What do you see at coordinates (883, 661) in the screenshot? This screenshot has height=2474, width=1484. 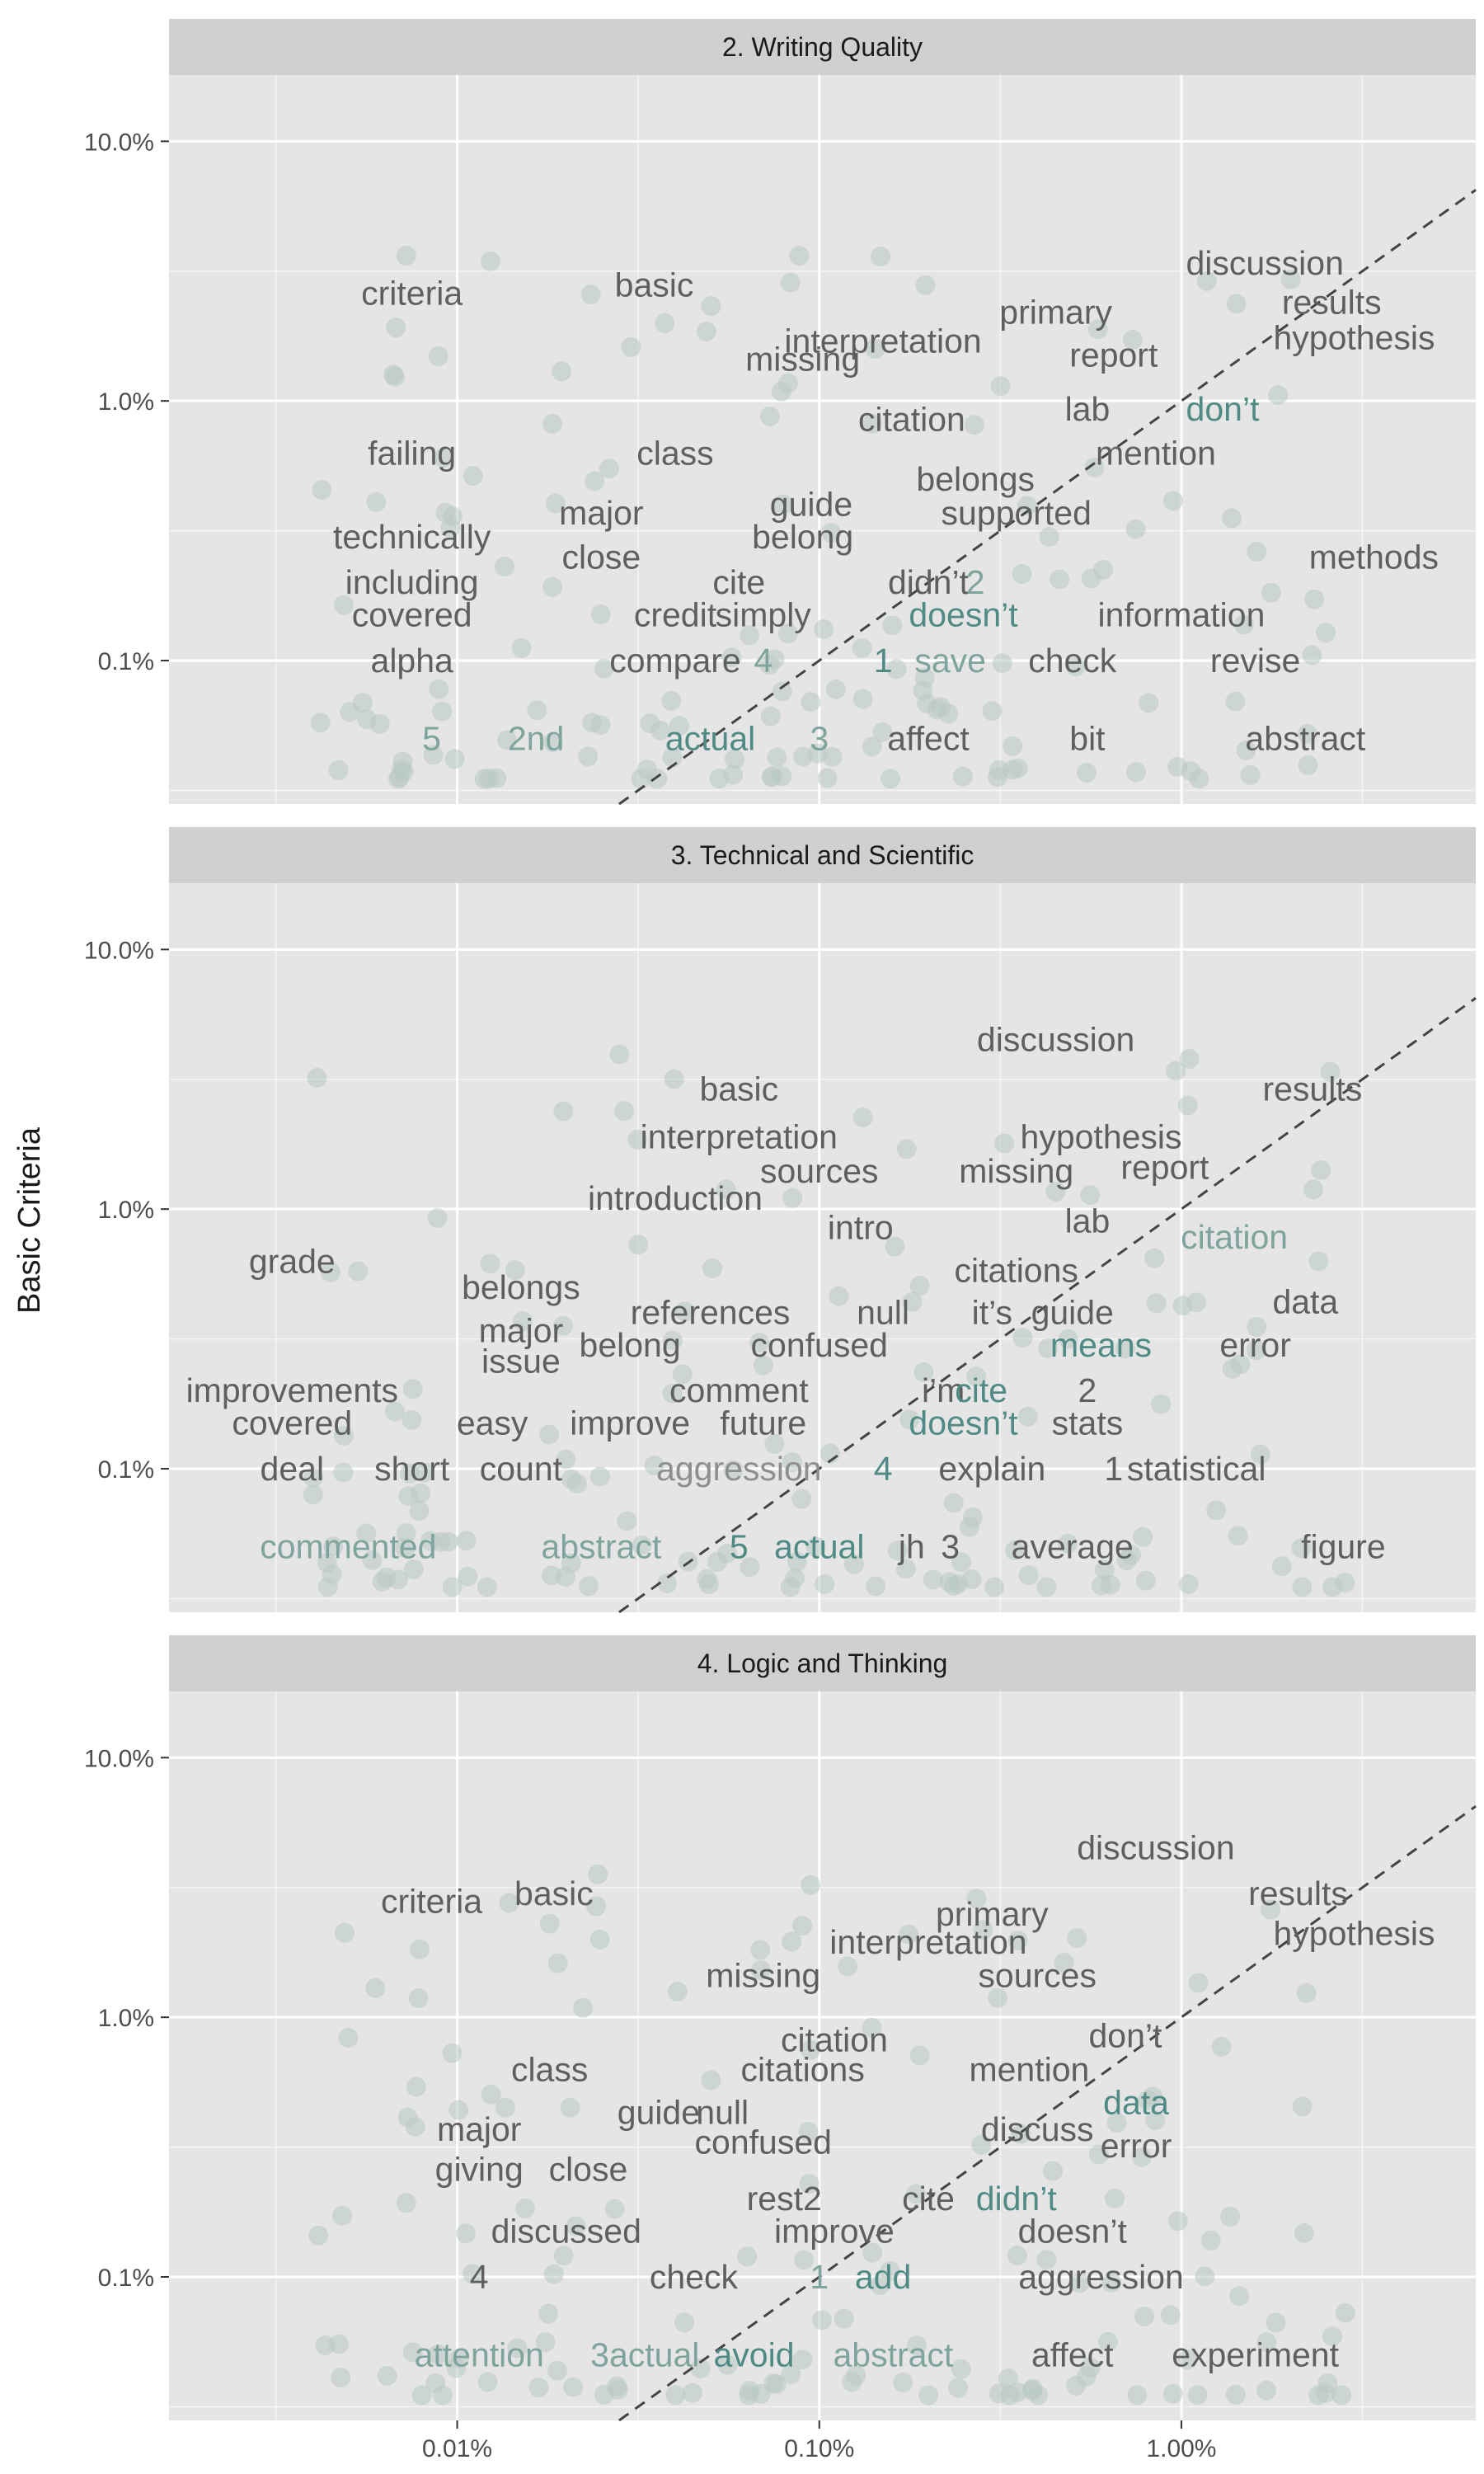 I see `word-label: 1` at bounding box center [883, 661].